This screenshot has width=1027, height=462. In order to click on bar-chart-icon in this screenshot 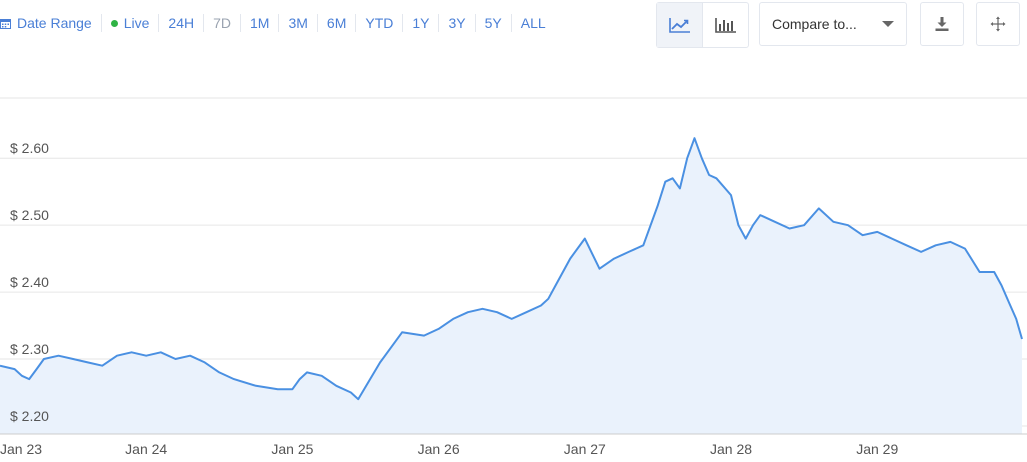, I will do `click(725, 25)`.